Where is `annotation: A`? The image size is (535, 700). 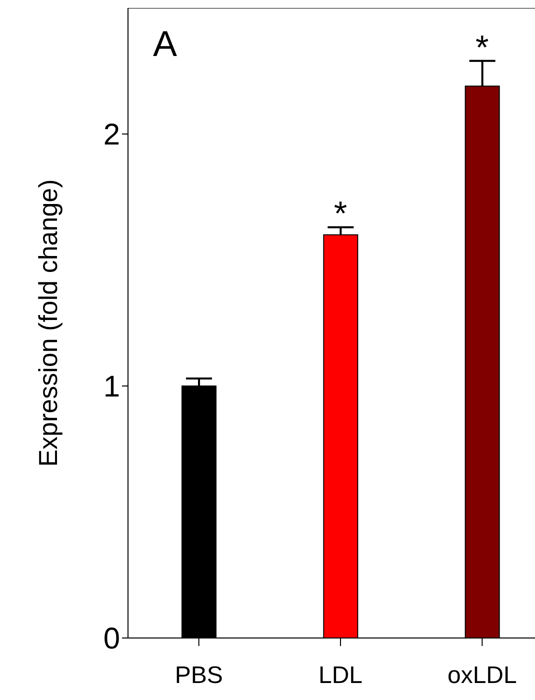
annotation: A is located at coordinates (165, 43).